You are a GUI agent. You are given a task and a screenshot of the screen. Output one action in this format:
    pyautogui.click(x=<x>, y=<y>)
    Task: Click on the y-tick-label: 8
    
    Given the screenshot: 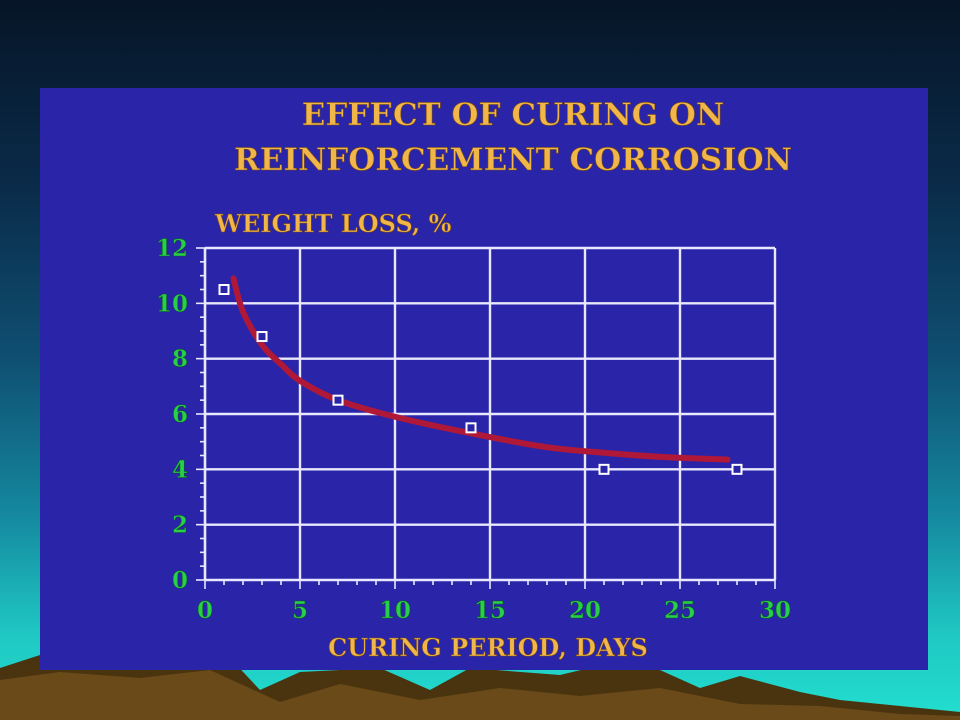 What is the action you would take?
    pyautogui.click(x=180, y=359)
    